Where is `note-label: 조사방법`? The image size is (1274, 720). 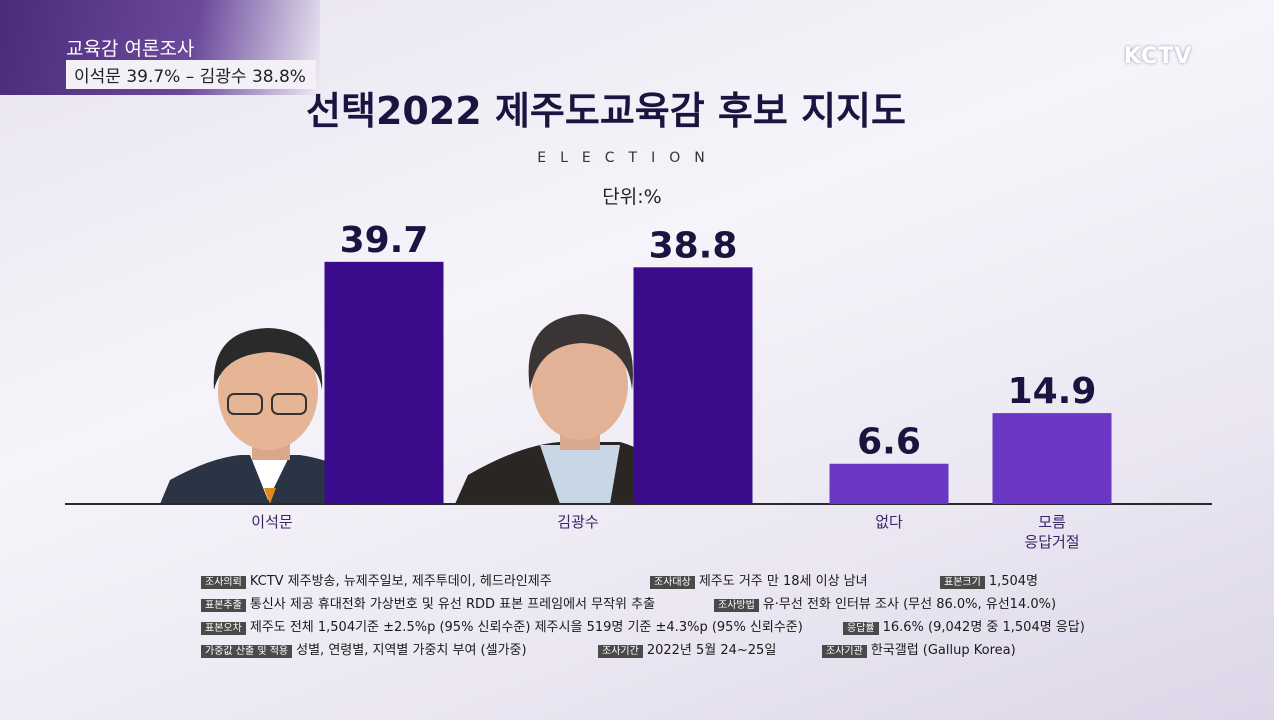
note-label: 조사방법 is located at coordinates (736, 605).